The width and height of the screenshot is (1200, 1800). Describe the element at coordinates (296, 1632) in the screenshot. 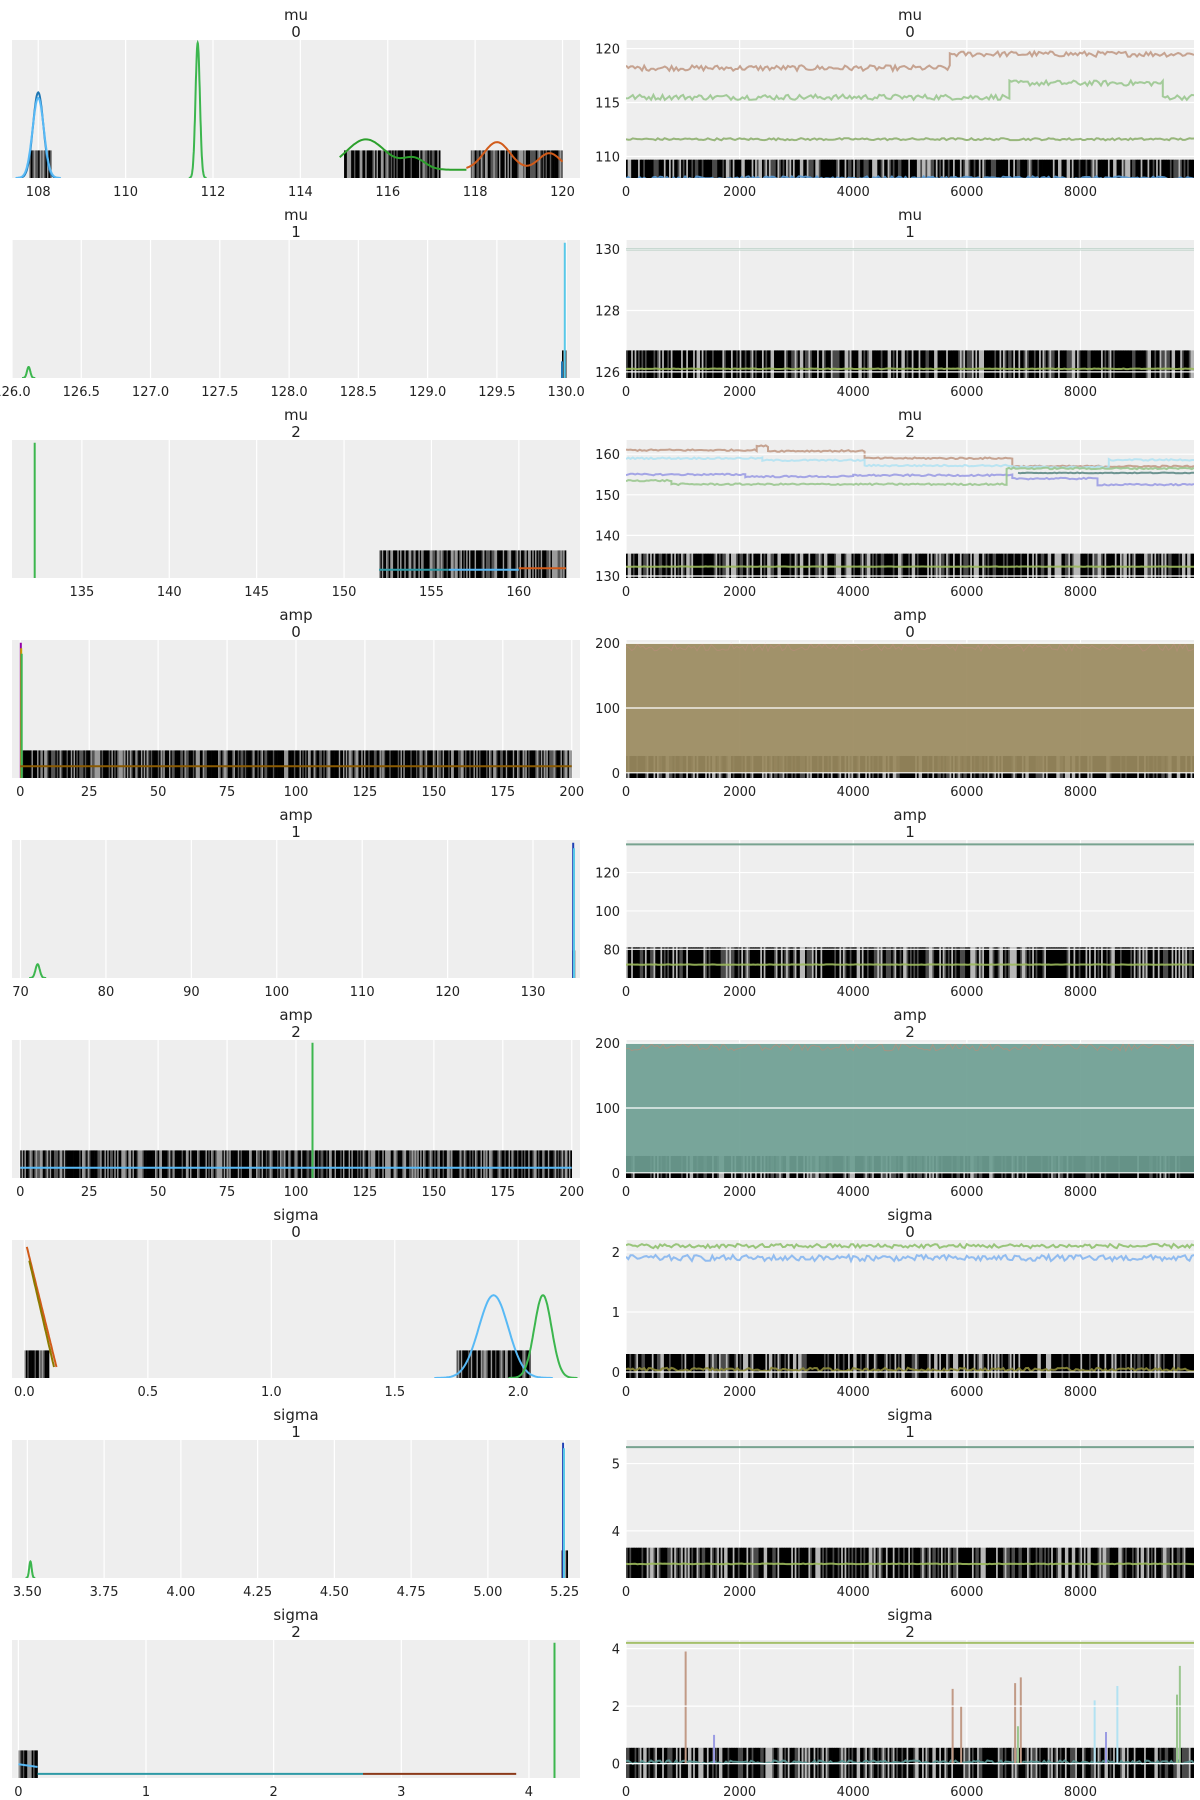

I see `panel-title-coord: 2` at that location.